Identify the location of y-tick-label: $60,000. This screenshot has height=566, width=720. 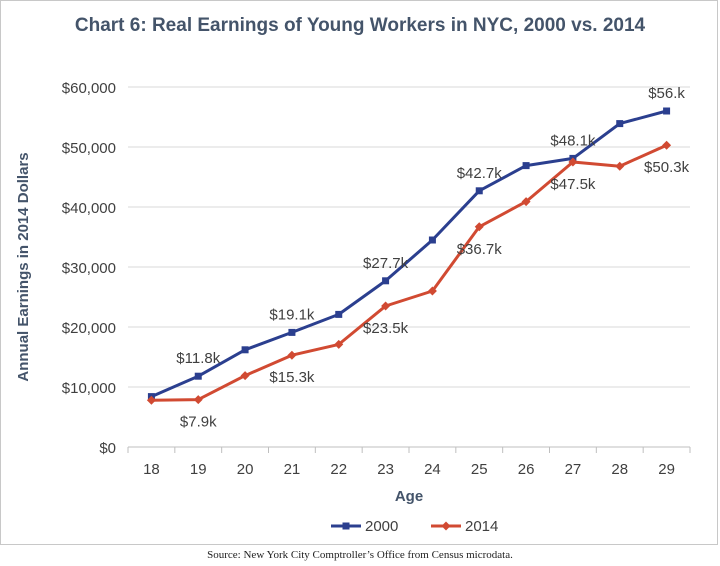
(89, 88).